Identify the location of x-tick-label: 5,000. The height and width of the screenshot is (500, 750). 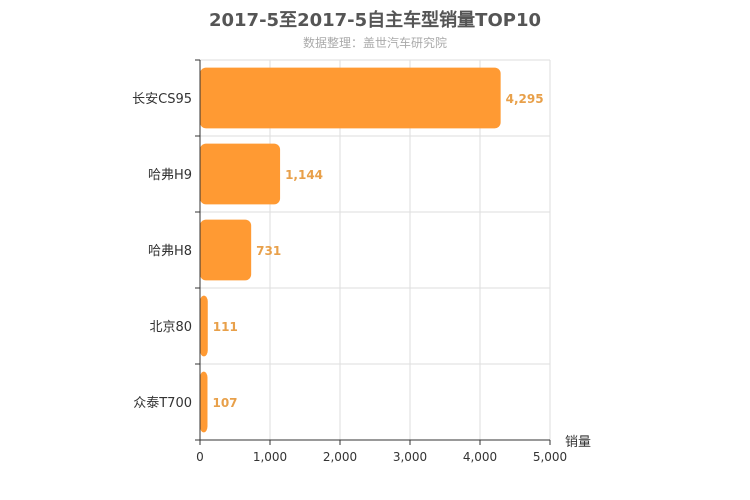
(550, 457).